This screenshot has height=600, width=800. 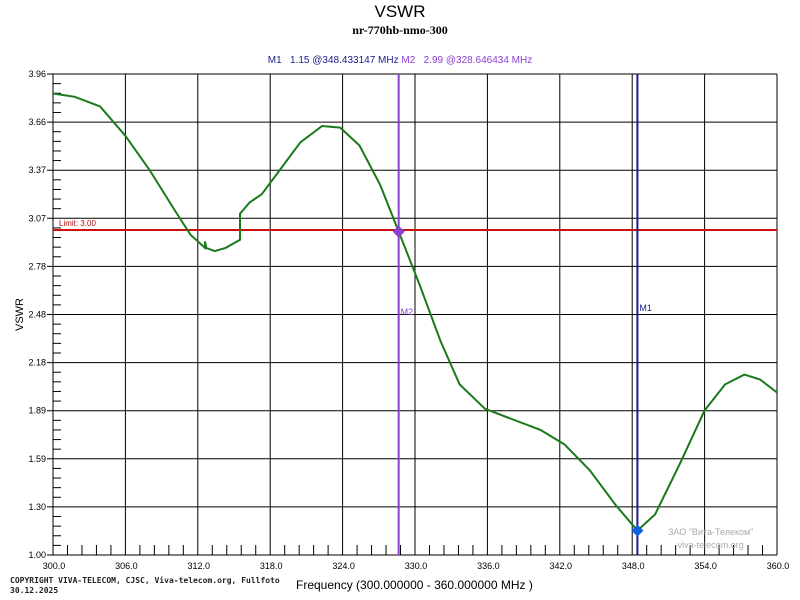 I want to click on y-tick-label: 3.66, so click(x=37, y=122).